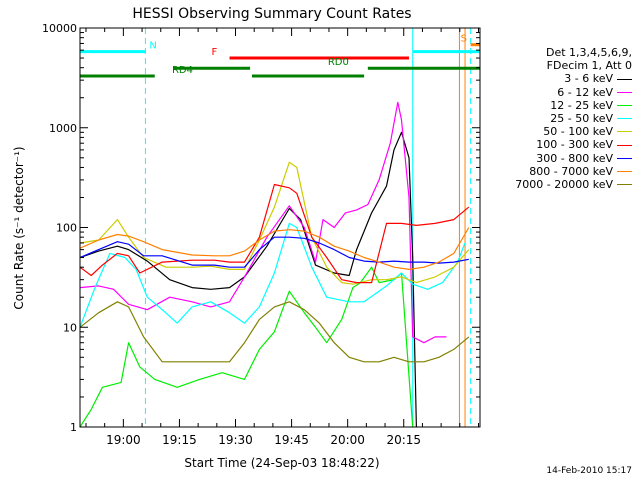 The image size is (640, 480). What do you see at coordinates (291, 440) in the screenshot?
I see `x-tick-label-3: 19:45` at bounding box center [291, 440].